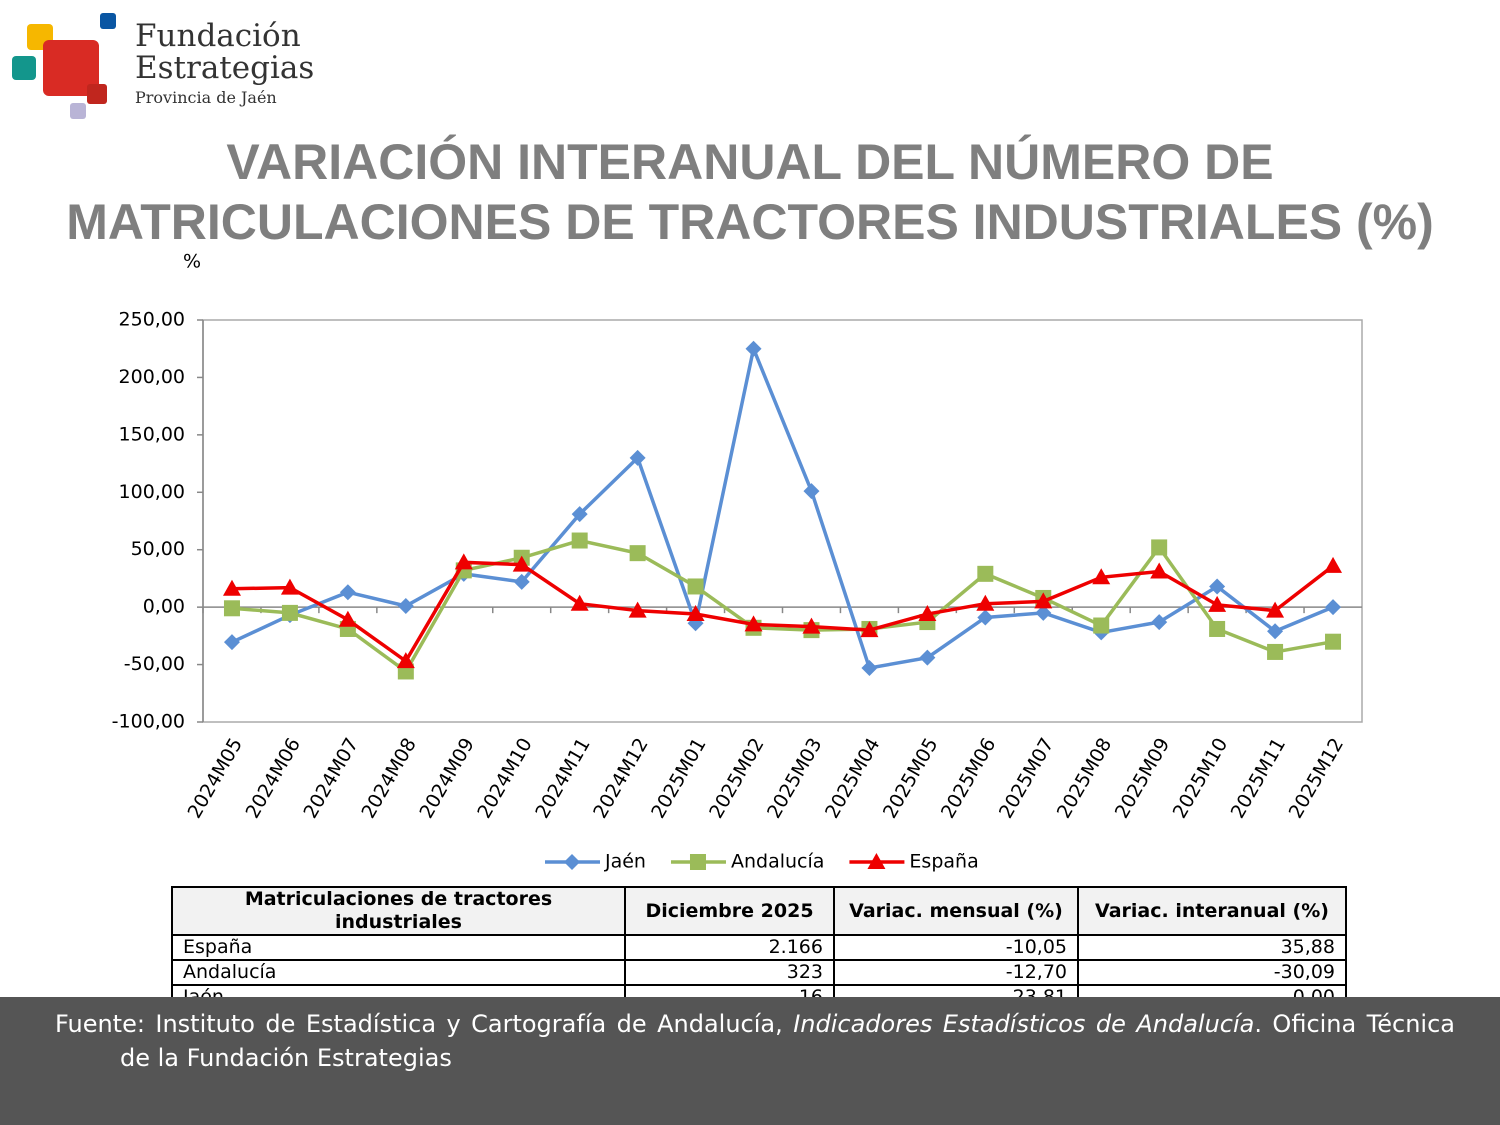  Describe the element at coordinates (218, 36) in the screenshot. I see `logo-text: Fundación` at that location.